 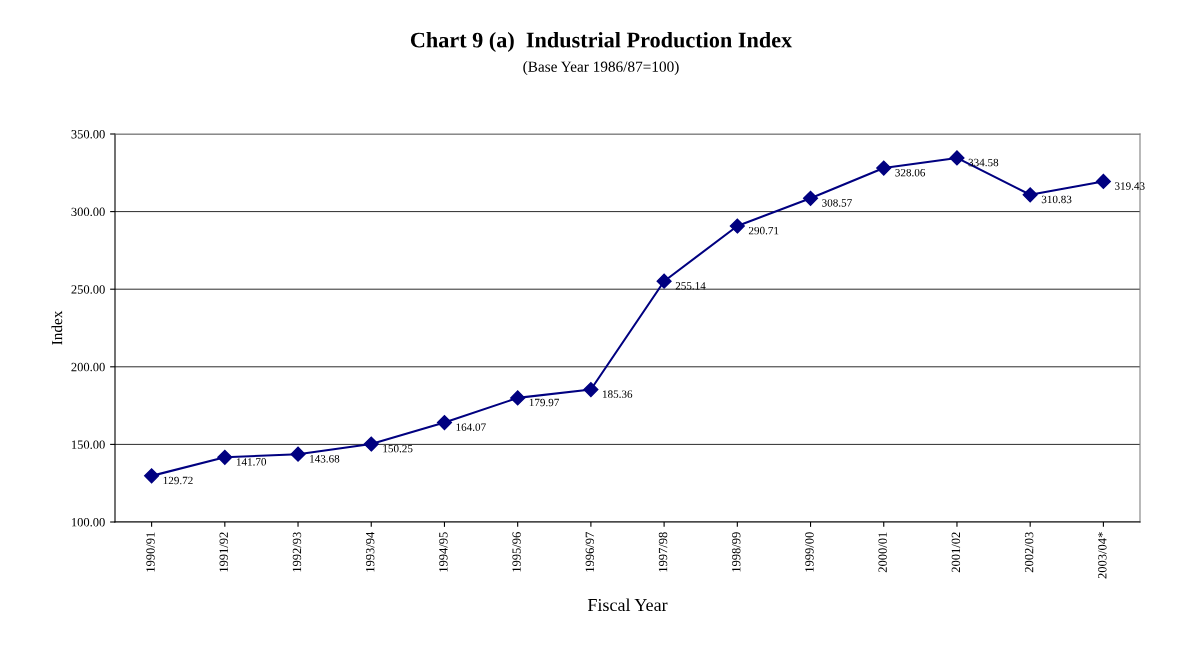 What do you see at coordinates (910, 172) in the screenshot?
I see `text: 328.06` at bounding box center [910, 172].